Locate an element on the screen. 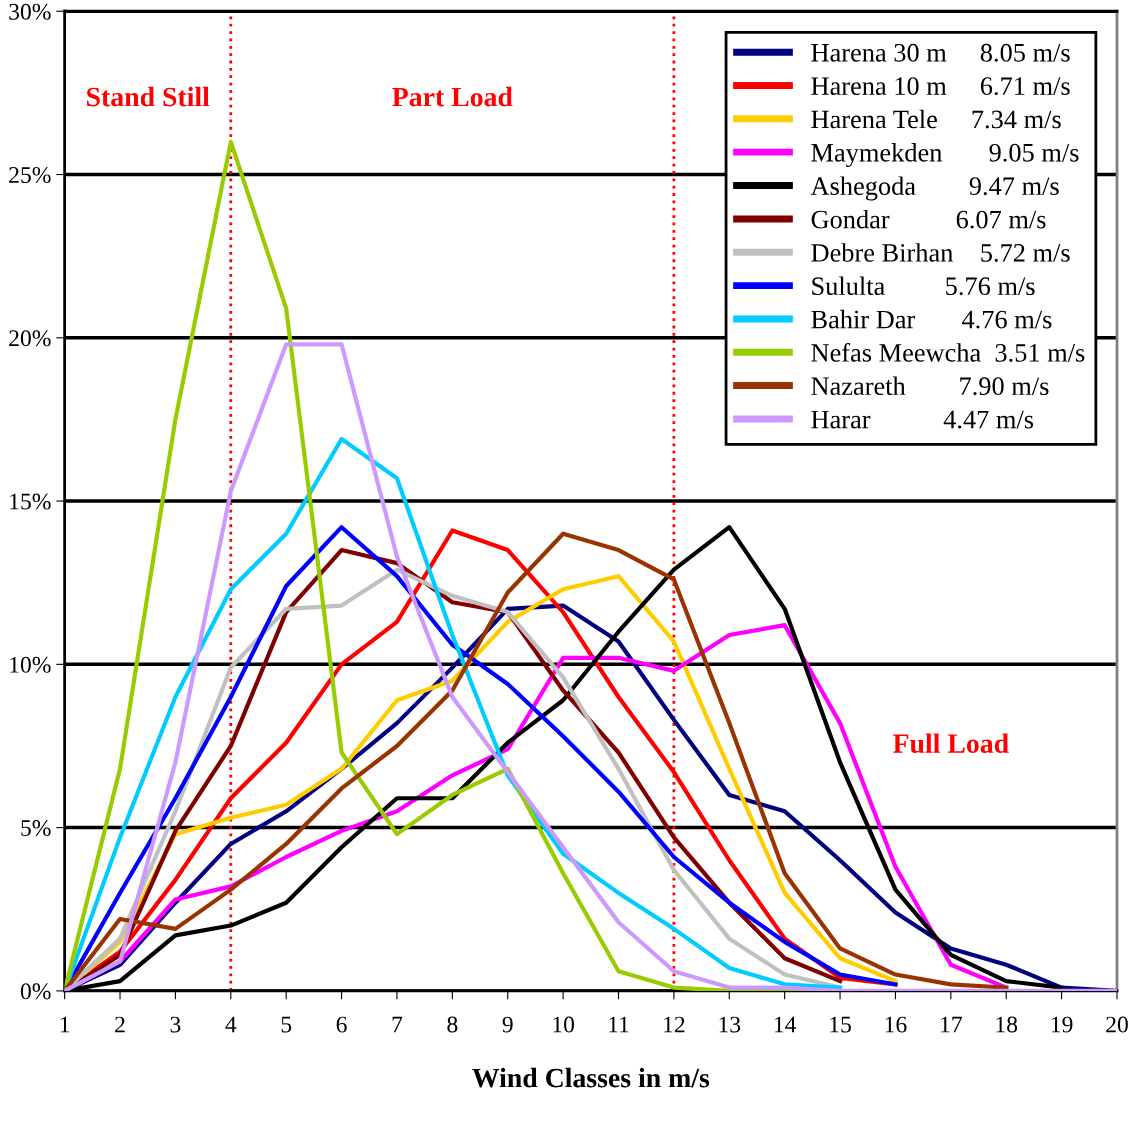 Image resolution: width=1134 pixels, height=1126 pixels. legend-label: Nazareth 7.90 m/s is located at coordinates (930, 386).